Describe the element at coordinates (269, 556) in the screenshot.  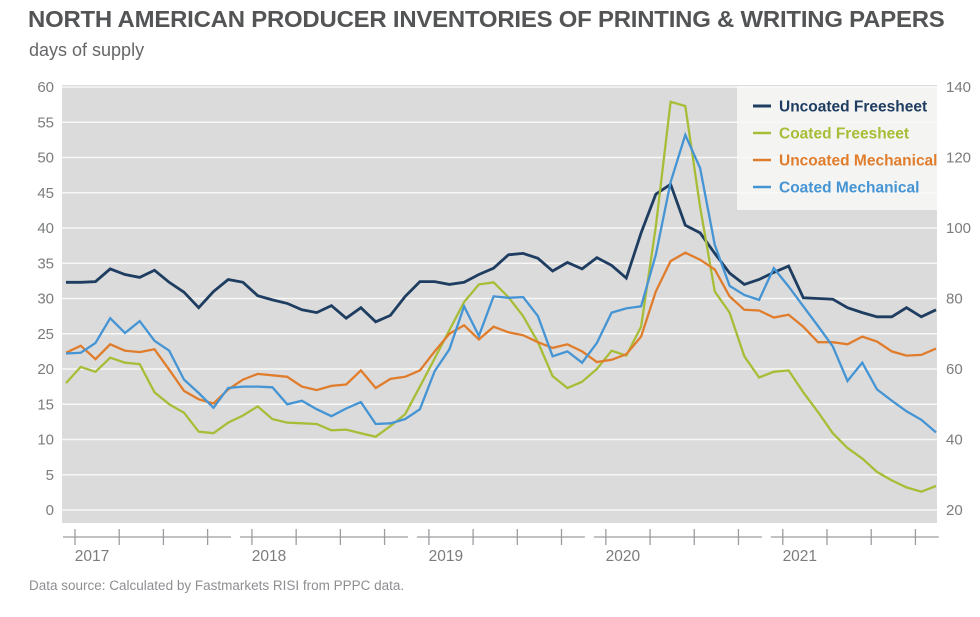
I see `x-axis-year-label: 2018` at that location.